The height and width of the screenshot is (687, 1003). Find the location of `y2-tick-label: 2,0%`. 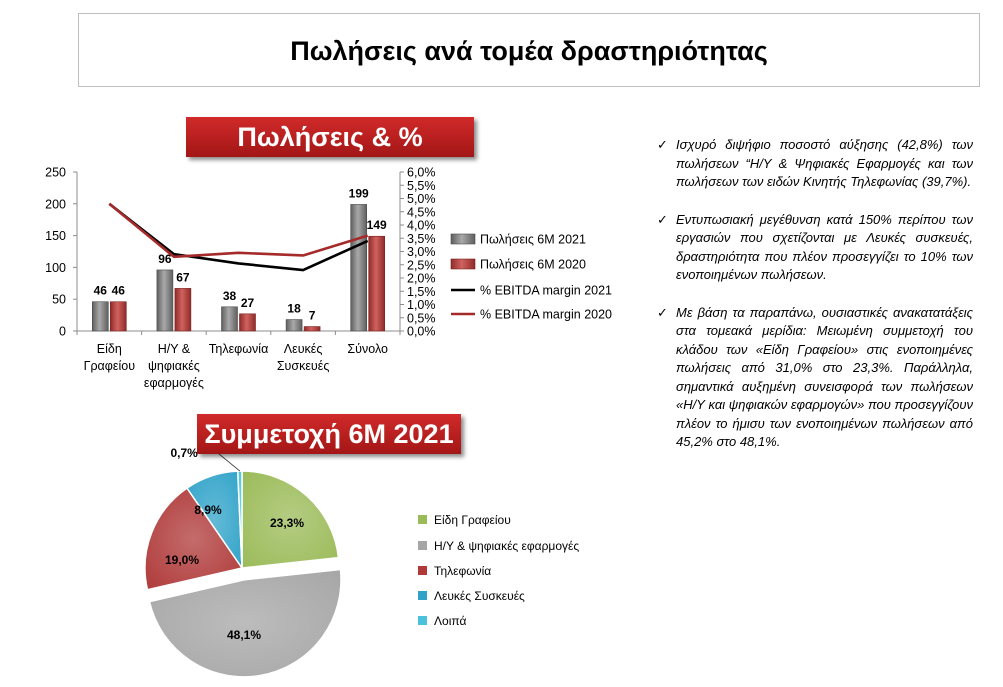

y2-tick-label: 2,0% is located at coordinates (421, 279).